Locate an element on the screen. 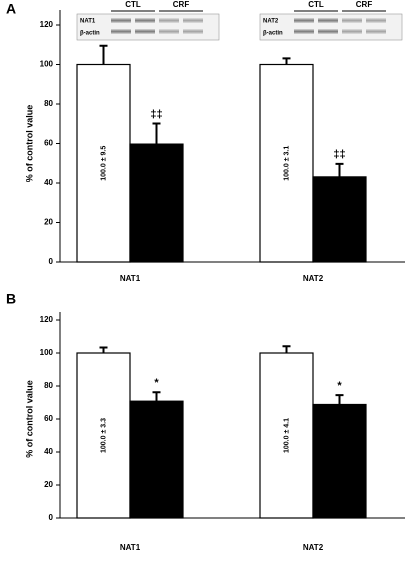  value-label: 100.0 ± 3.3 is located at coordinates (103, 435).